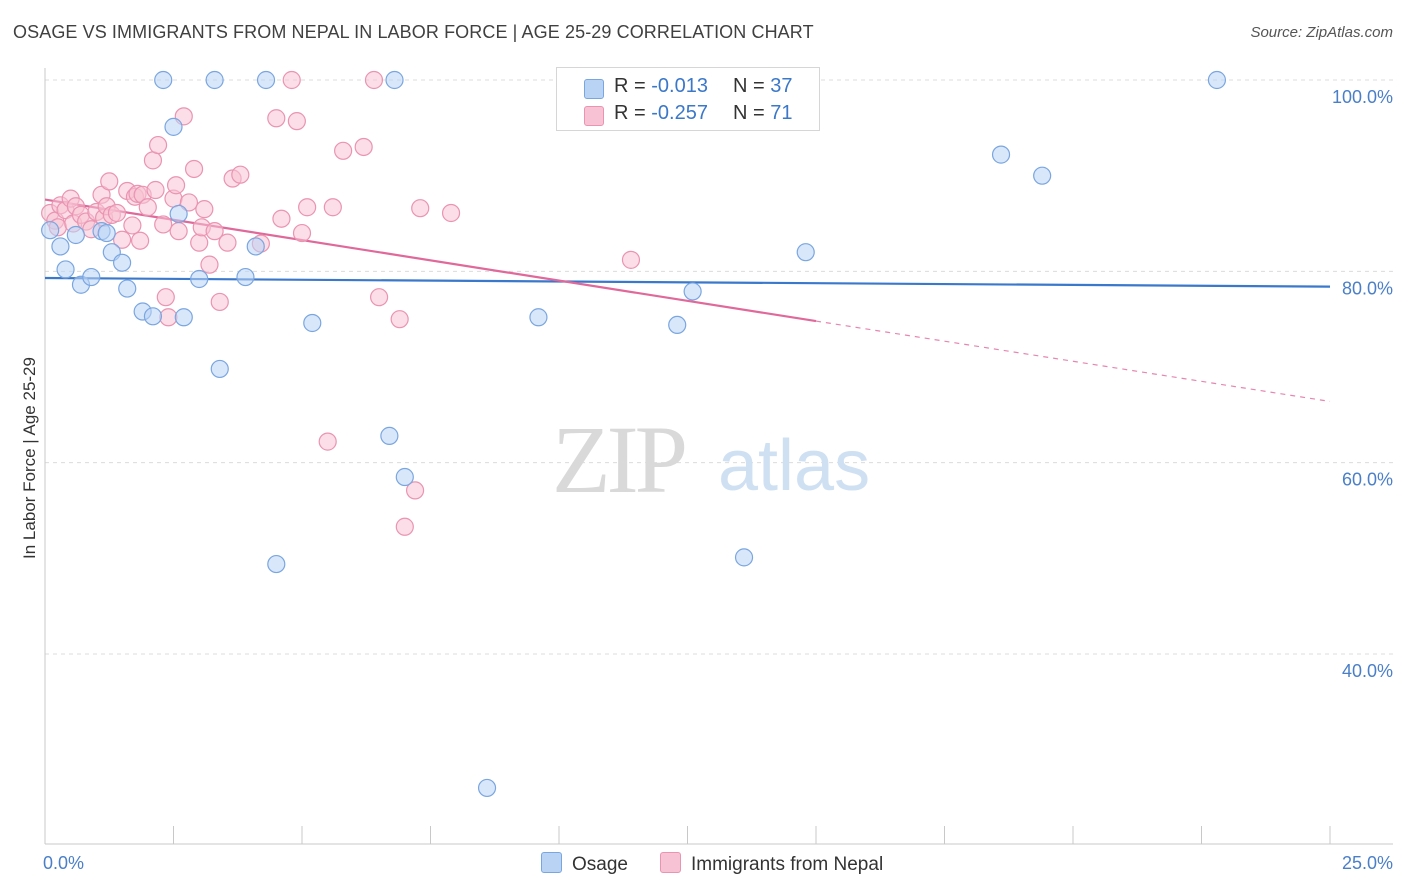 The image size is (1406, 892). Describe the element at coordinates (63, 863) in the screenshot. I see `x-tick-label-min: 0.0%` at that location.